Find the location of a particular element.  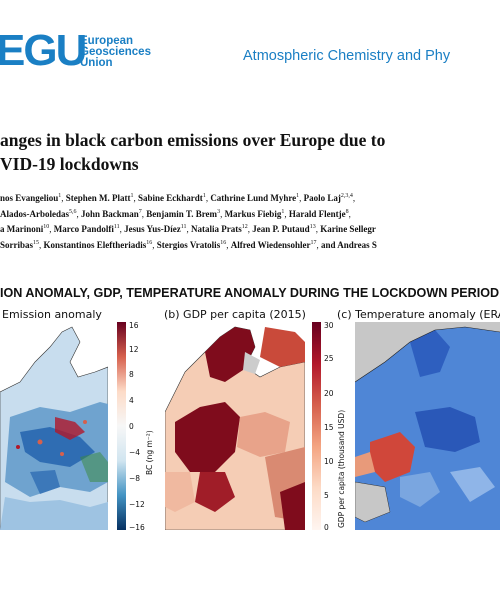

colorbar-a-tick: 12 is located at coordinates (134, 349).